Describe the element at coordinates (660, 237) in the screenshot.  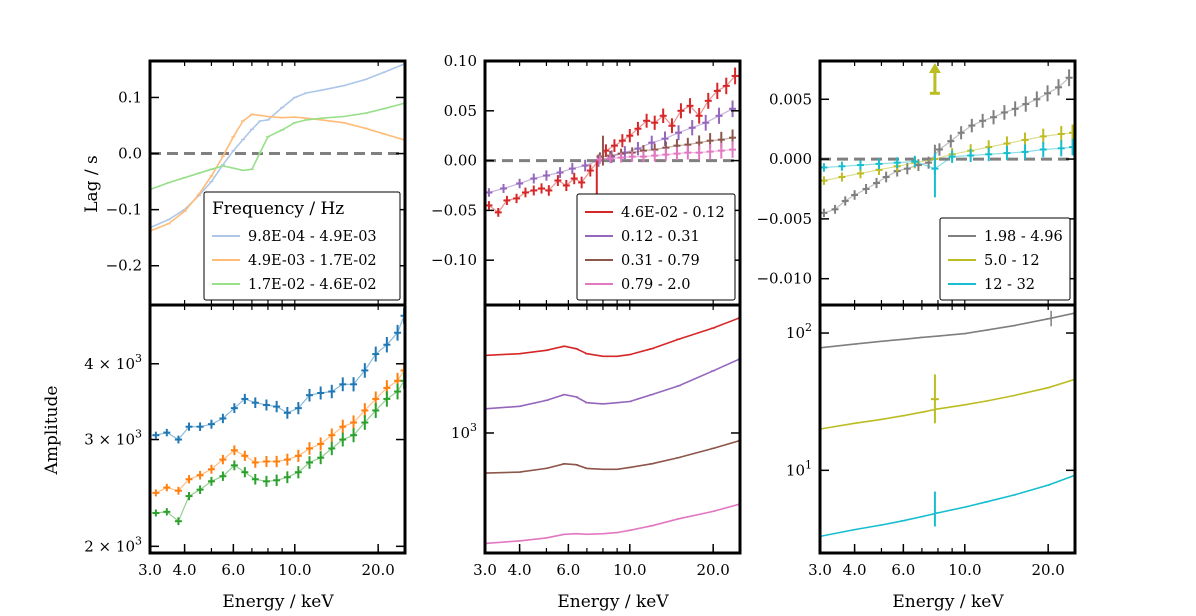
I see `legend-label: 0.12 - 0.31` at that location.